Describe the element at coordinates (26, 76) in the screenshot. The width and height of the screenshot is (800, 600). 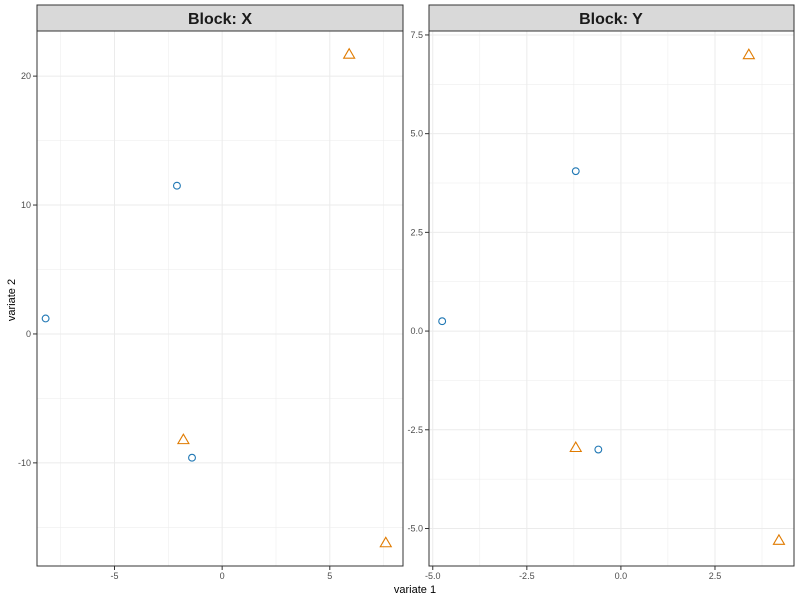
I see `y-tick-label: 20` at that location.